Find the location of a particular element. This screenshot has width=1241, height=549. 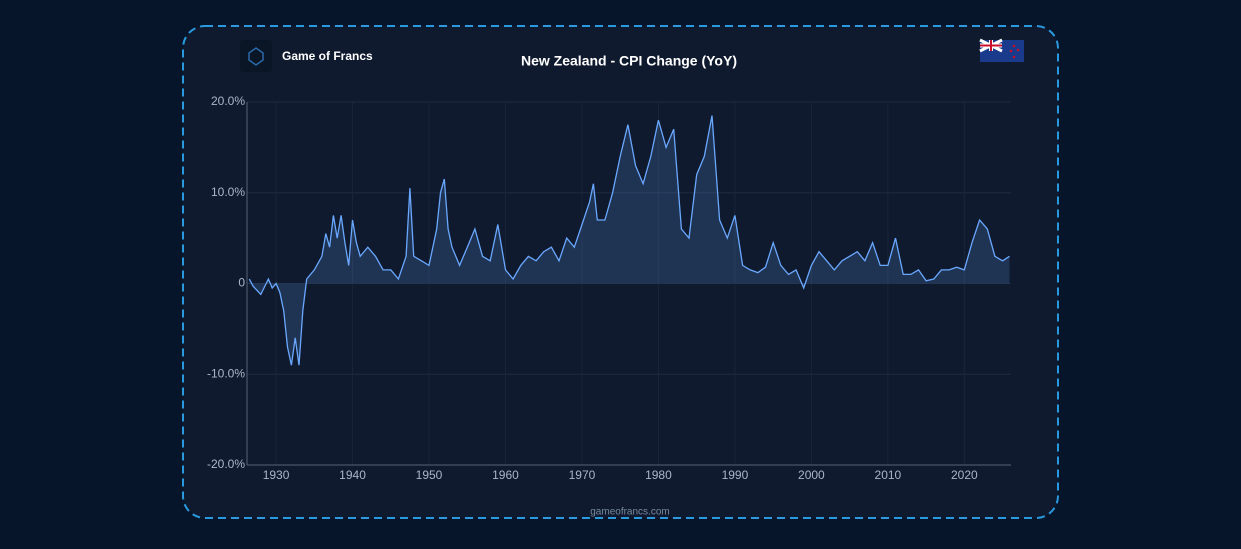

x-tick-label: 1960 is located at coordinates (505, 475).